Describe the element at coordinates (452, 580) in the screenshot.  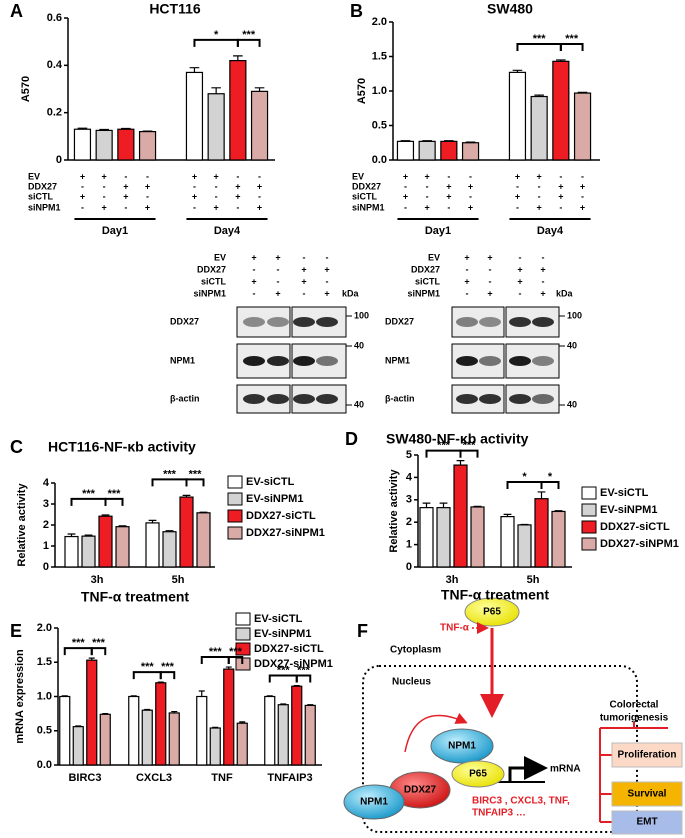
I see `x-tick-label: 3h` at that location.